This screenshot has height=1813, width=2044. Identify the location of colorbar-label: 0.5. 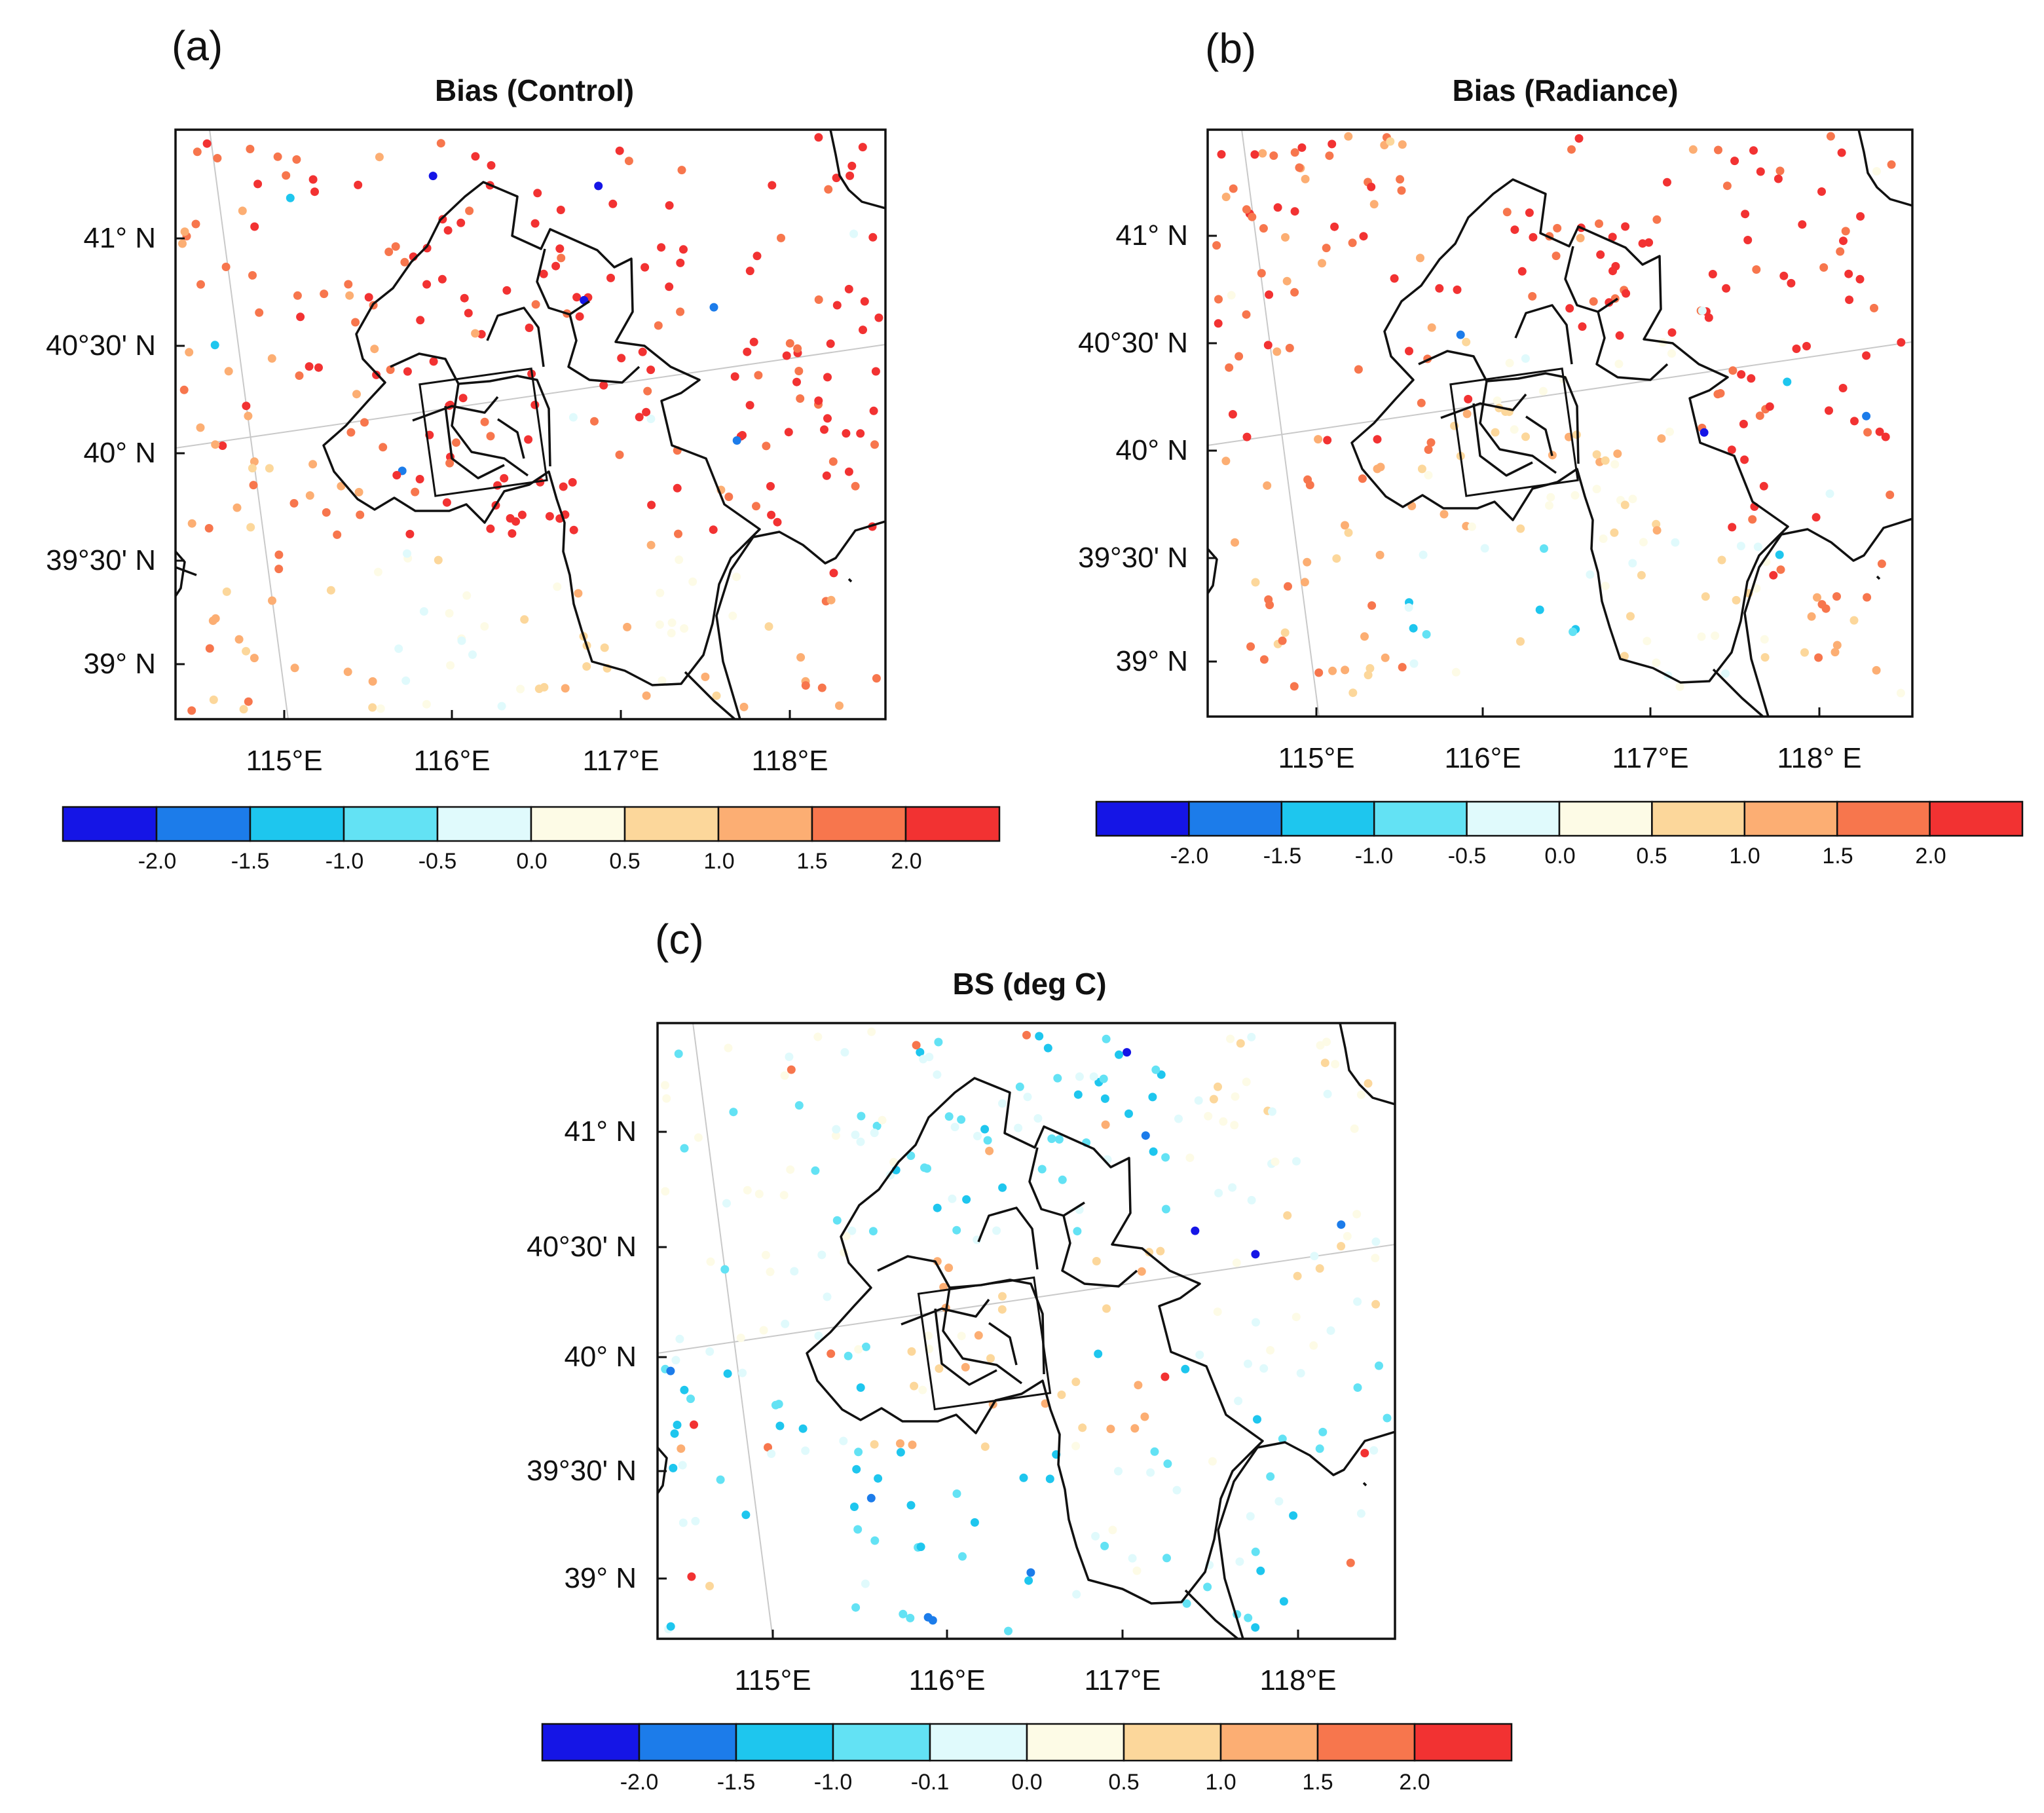
(1651, 856).